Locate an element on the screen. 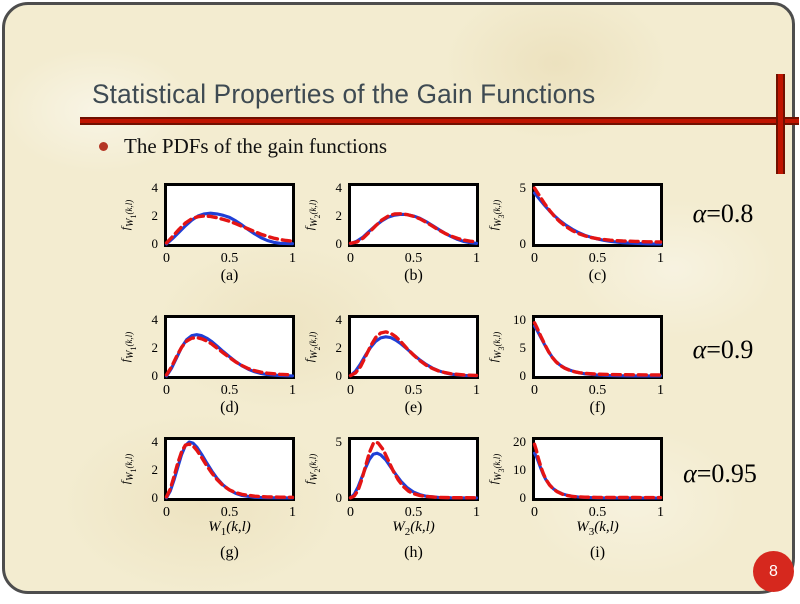 This screenshot has height=604, width=800. alpha-label-row1: α=0.8 is located at coordinates (723, 214).